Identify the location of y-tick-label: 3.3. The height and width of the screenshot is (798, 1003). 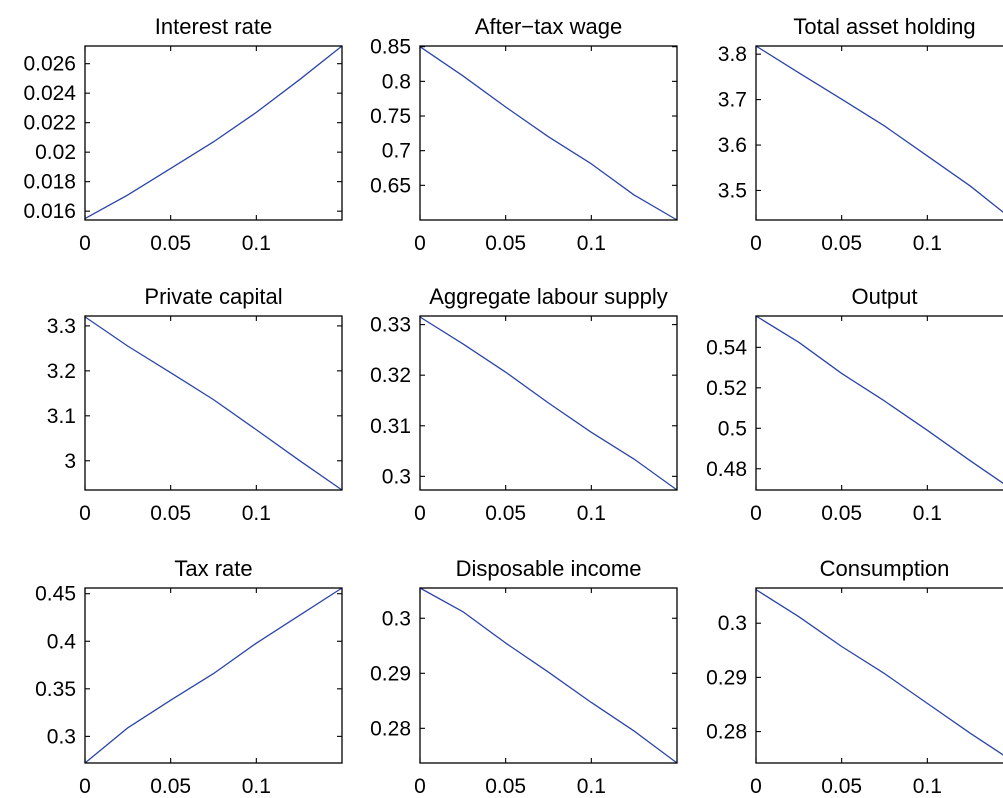
(61, 326).